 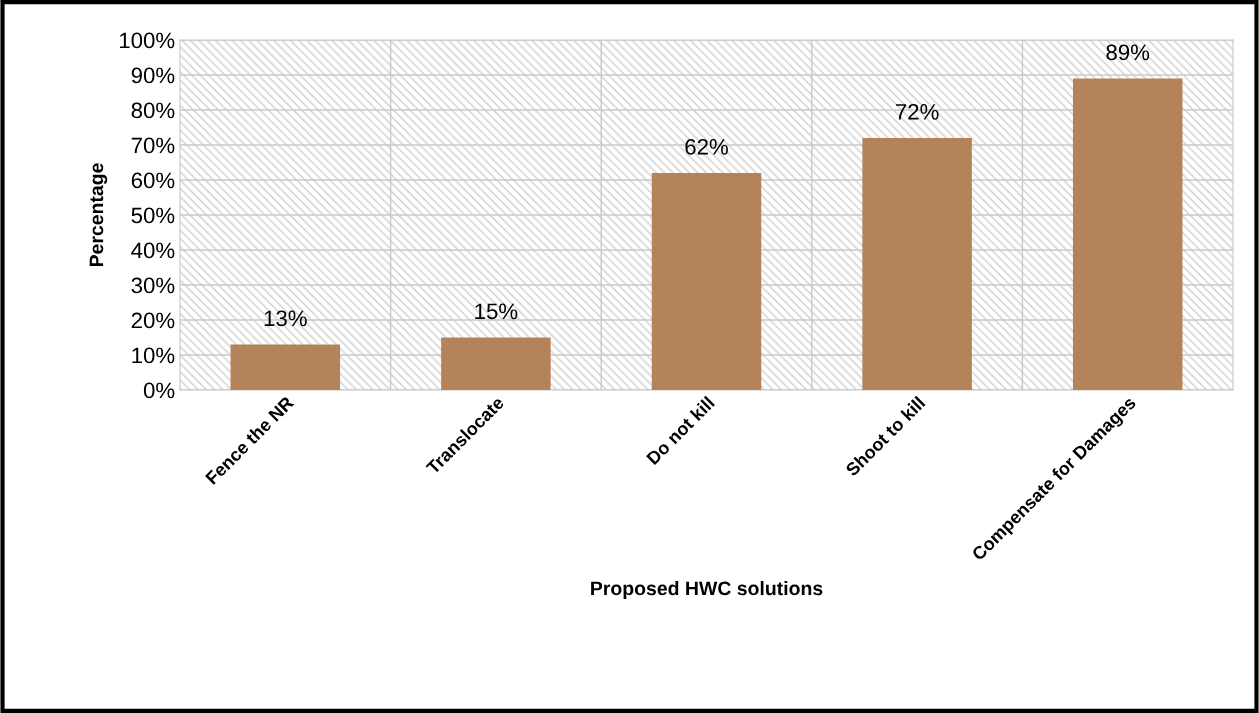 I want to click on y-tick-label: 20%, so click(x=153, y=320).